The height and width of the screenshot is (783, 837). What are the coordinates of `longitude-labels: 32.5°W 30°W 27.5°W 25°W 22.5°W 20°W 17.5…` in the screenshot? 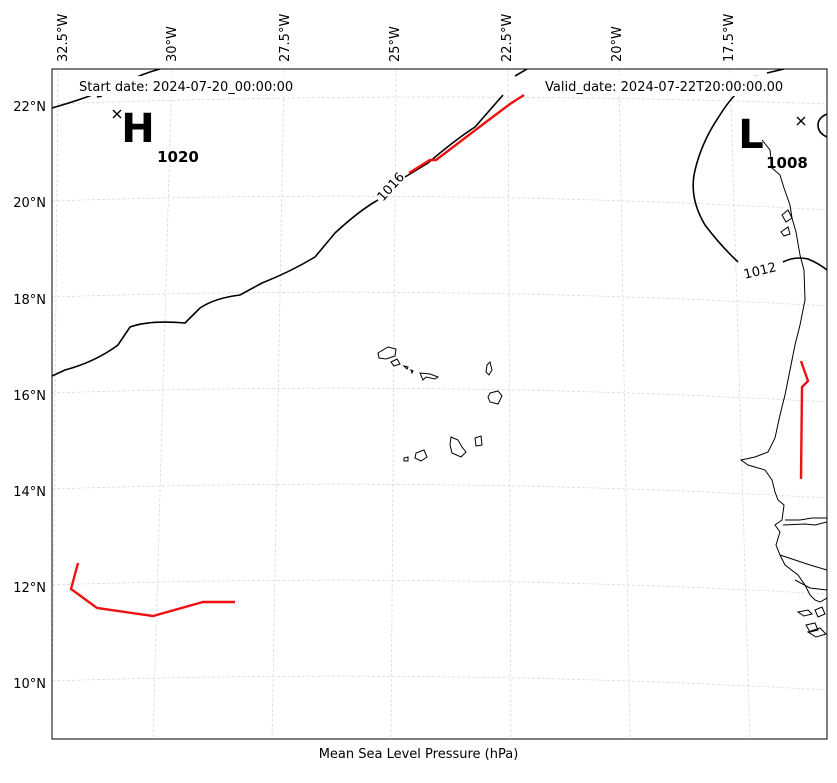 It's located at (396, 38).